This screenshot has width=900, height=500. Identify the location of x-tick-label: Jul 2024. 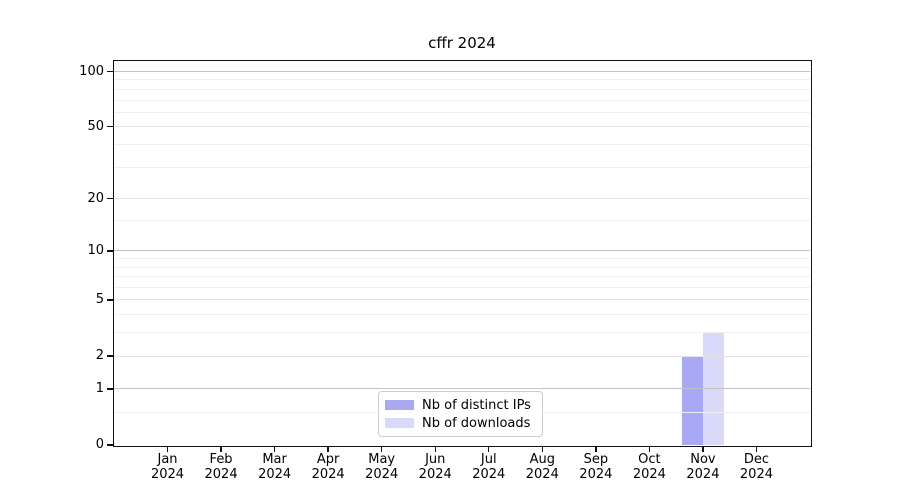
(489, 467).